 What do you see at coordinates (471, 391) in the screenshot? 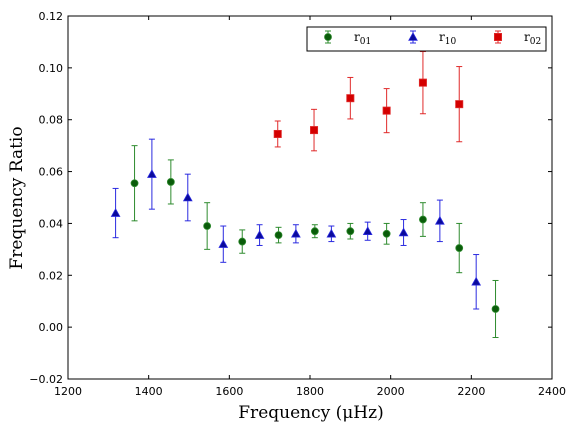
I see `x-tick-label: 2200` at bounding box center [471, 391].